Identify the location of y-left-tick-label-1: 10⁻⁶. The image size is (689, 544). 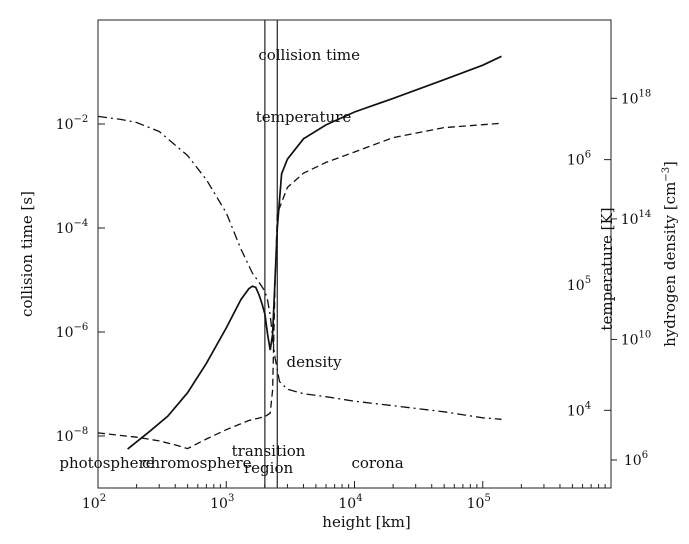
(72, 331).